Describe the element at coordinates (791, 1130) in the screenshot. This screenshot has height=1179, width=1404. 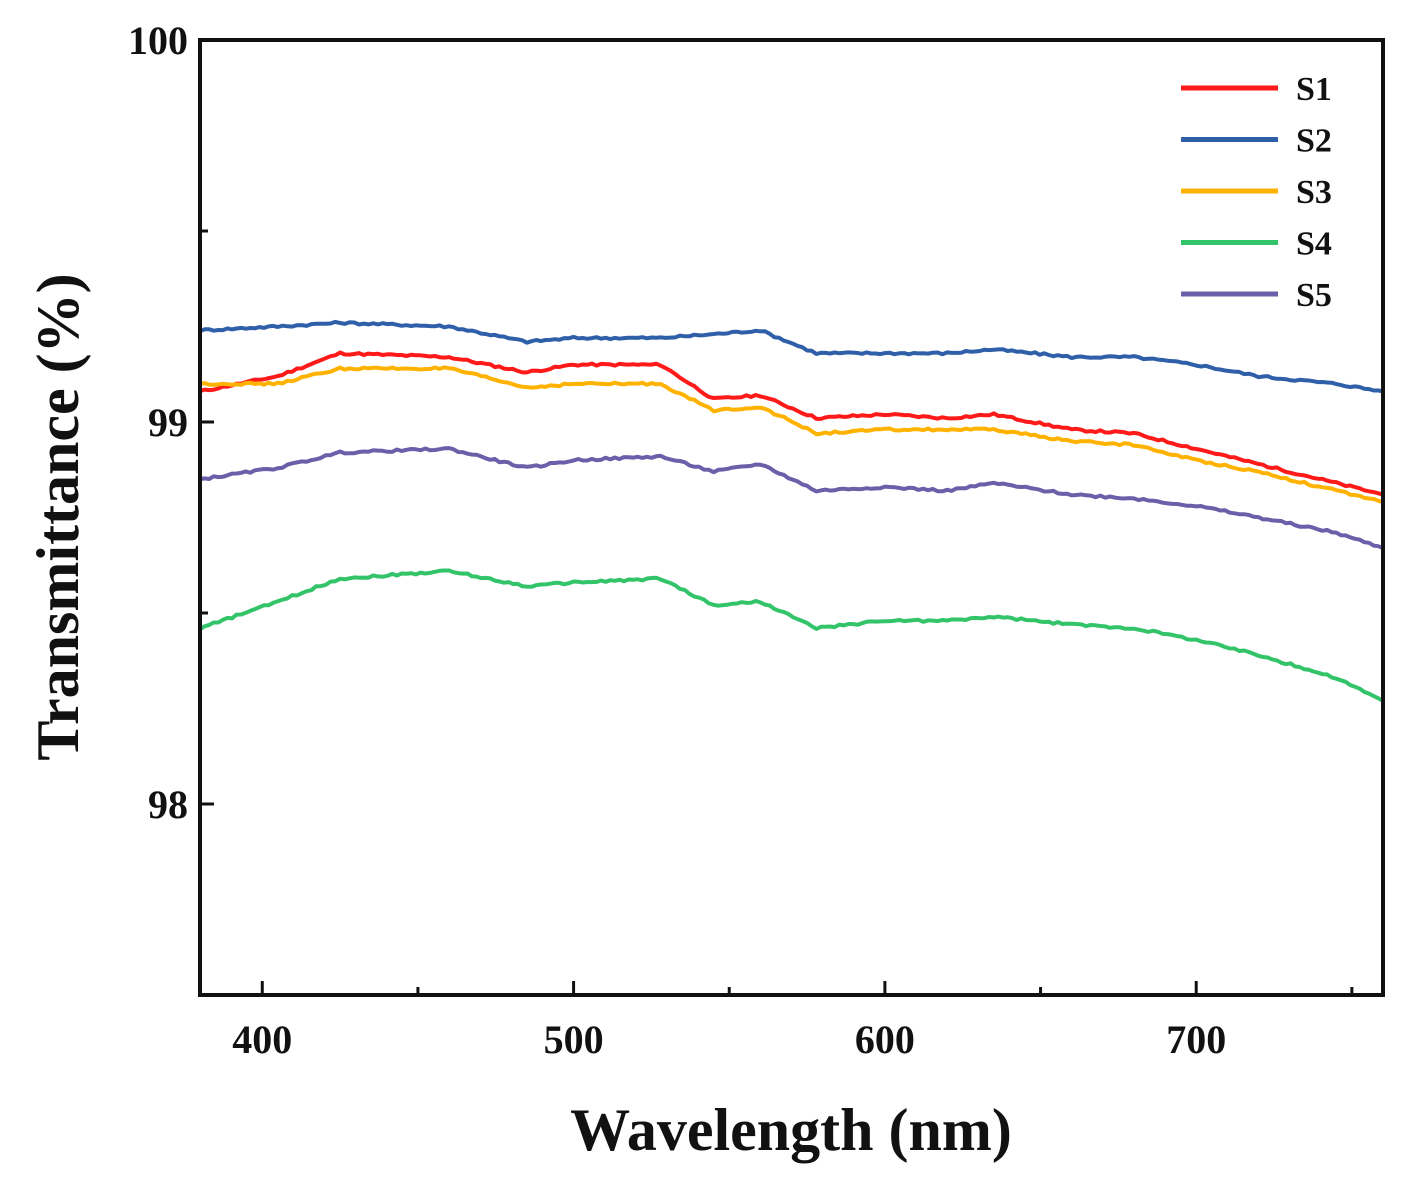
I see `x-axis-title: Wavelength (nm)` at that location.